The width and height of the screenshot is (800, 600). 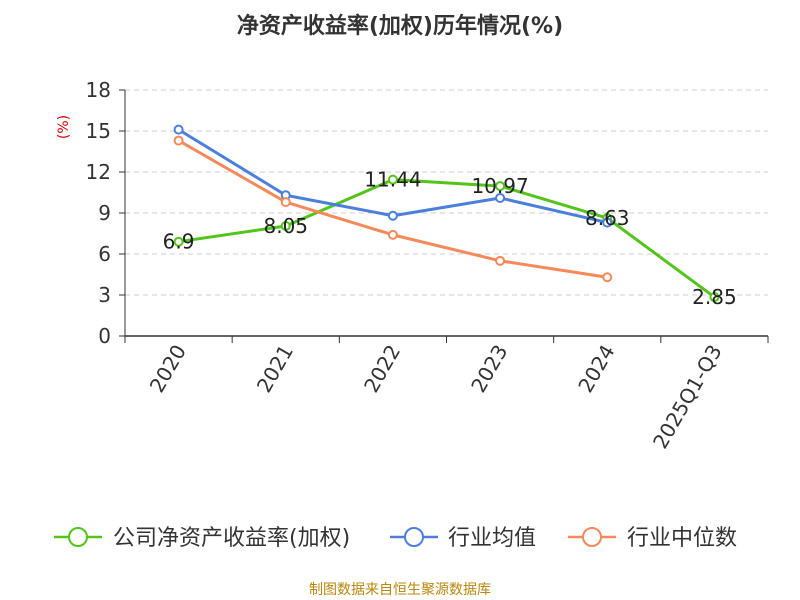 I want to click on source-note: 制图数据来自恒生聚源数据库, so click(x=400, y=590).